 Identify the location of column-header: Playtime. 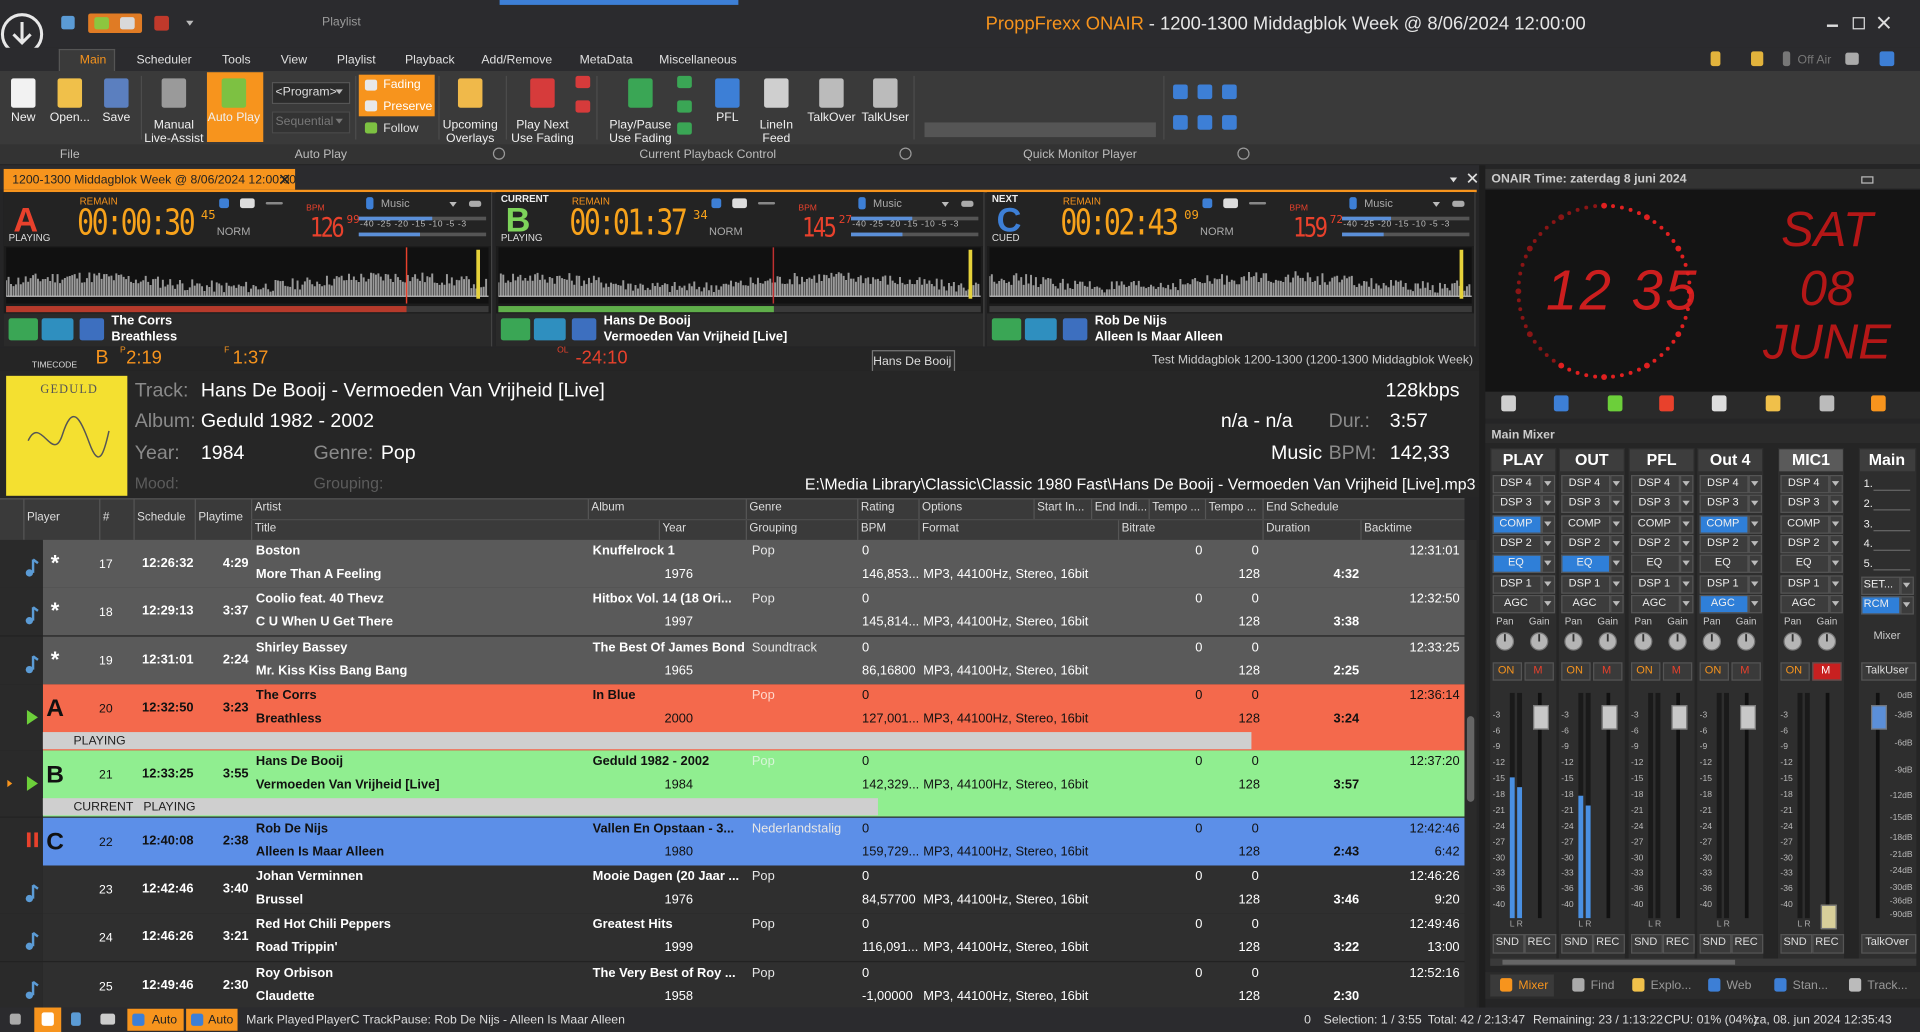
(220, 517).